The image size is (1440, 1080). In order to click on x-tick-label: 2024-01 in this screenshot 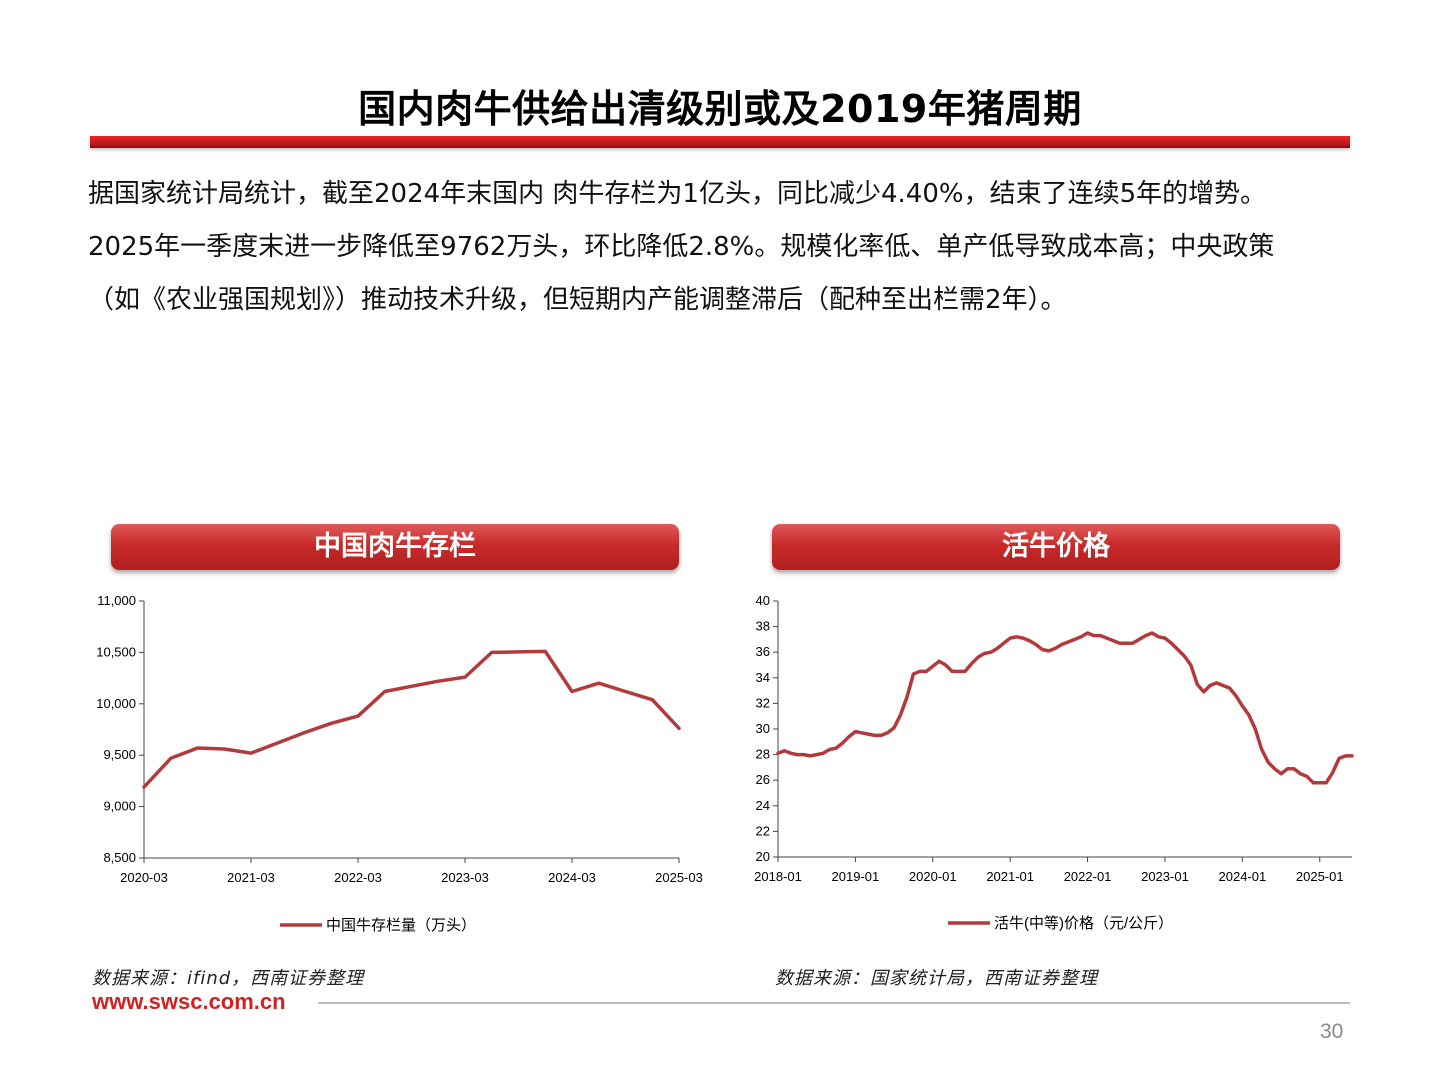, I will do `click(1243, 876)`.